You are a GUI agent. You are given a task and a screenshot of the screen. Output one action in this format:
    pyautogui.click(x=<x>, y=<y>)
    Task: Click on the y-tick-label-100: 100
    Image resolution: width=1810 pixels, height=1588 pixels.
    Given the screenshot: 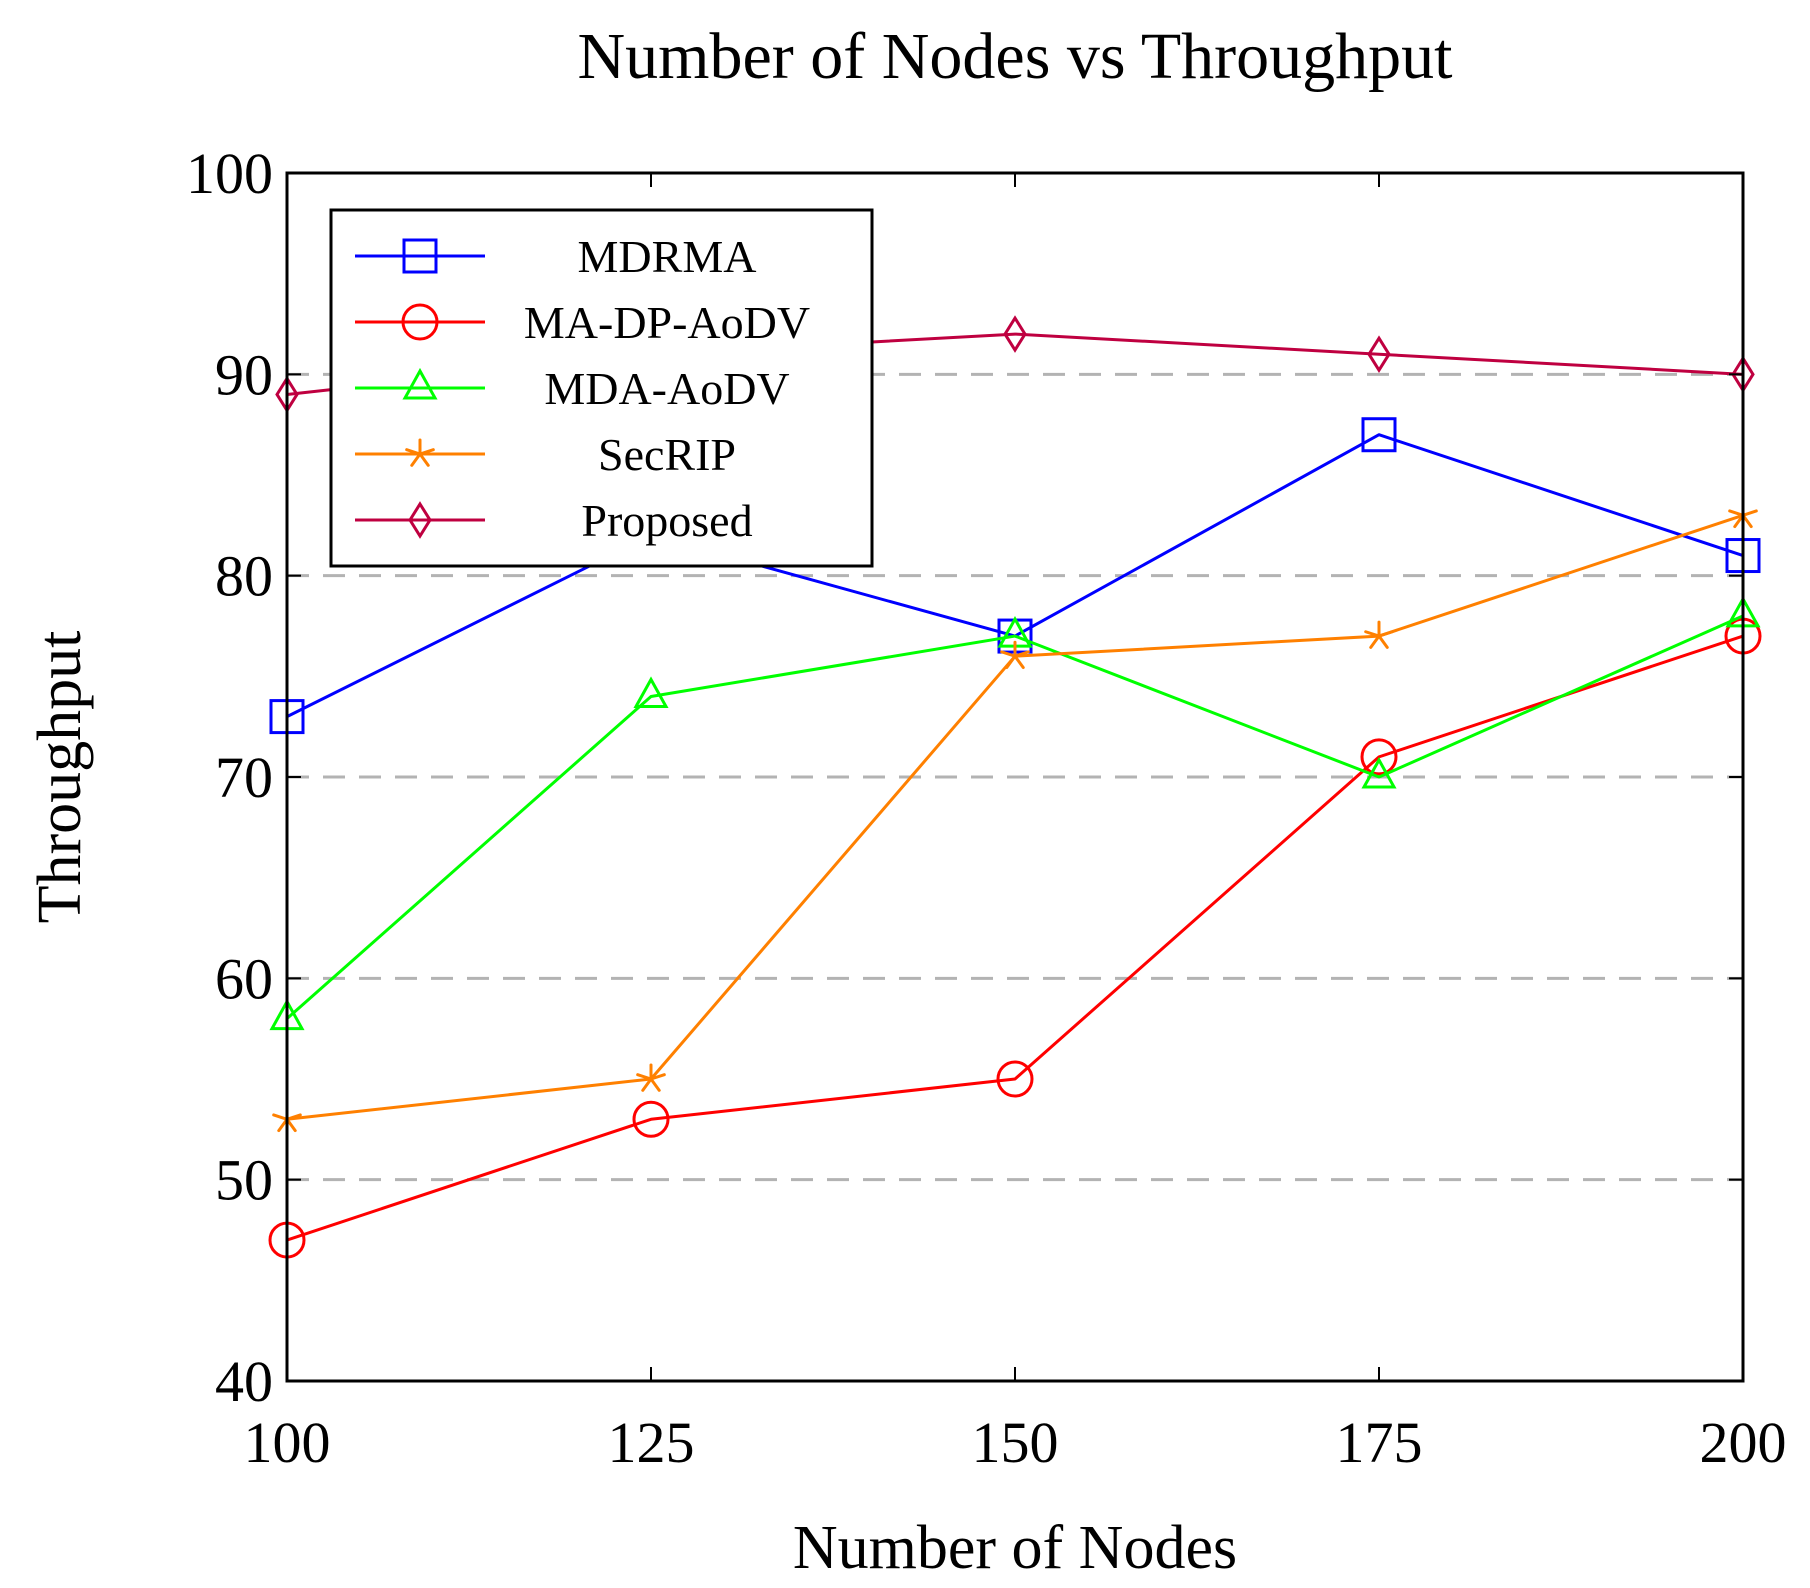 What is the action you would take?
    pyautogui.click(x=229, y=173)
    